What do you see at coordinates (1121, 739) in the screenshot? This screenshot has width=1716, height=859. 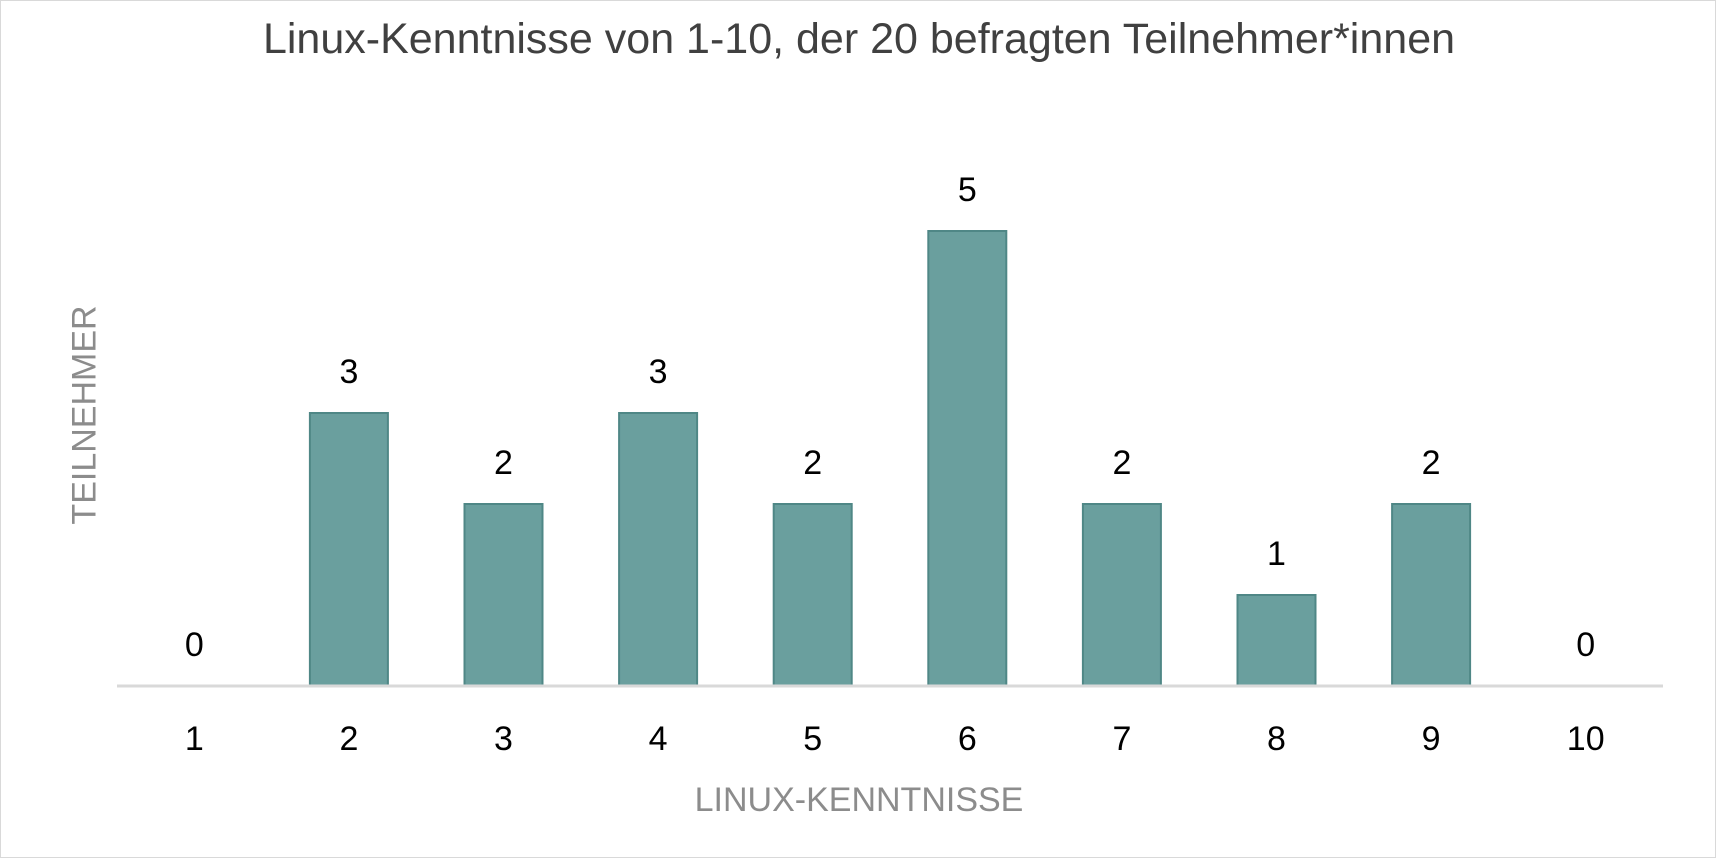 I see `x-tick-label-7: 7` at bounding box center [1121, 739].